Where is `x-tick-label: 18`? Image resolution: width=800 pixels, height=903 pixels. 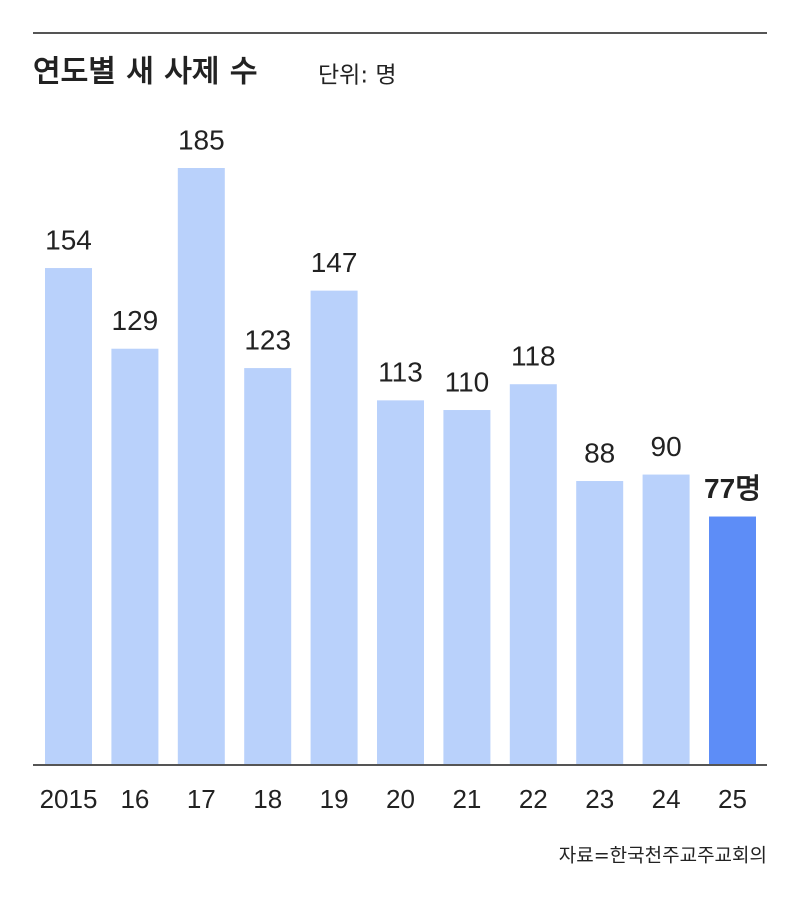
x-tick-label: 18 is located at coordinates (267, 799).